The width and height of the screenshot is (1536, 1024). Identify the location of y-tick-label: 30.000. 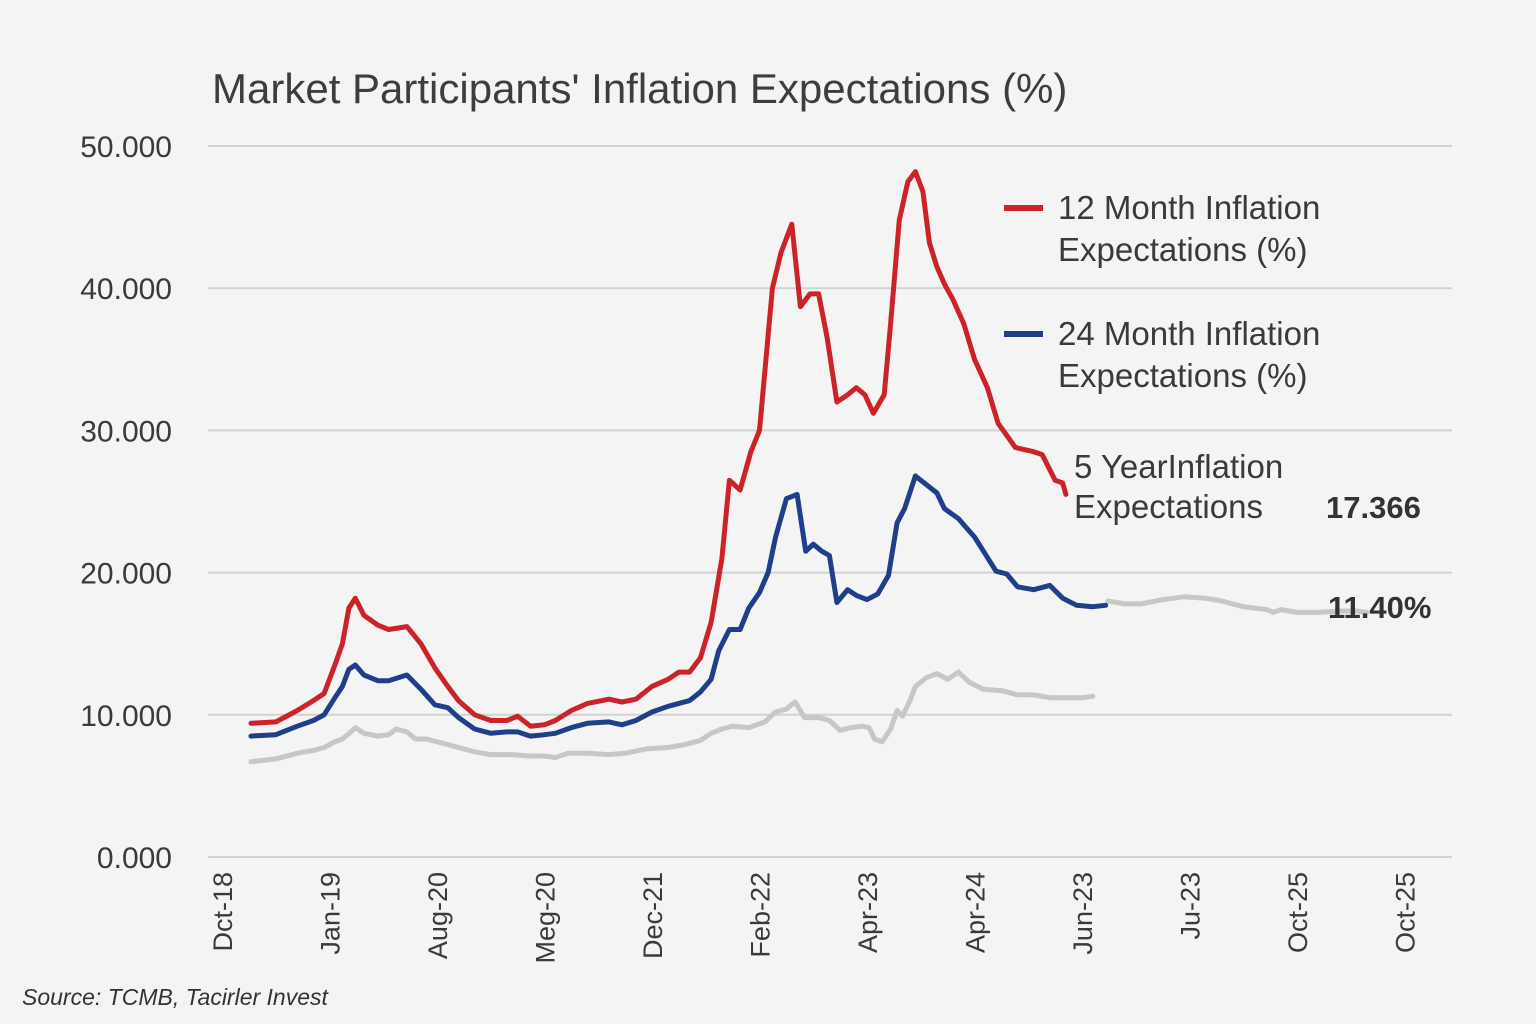
(126, 431).